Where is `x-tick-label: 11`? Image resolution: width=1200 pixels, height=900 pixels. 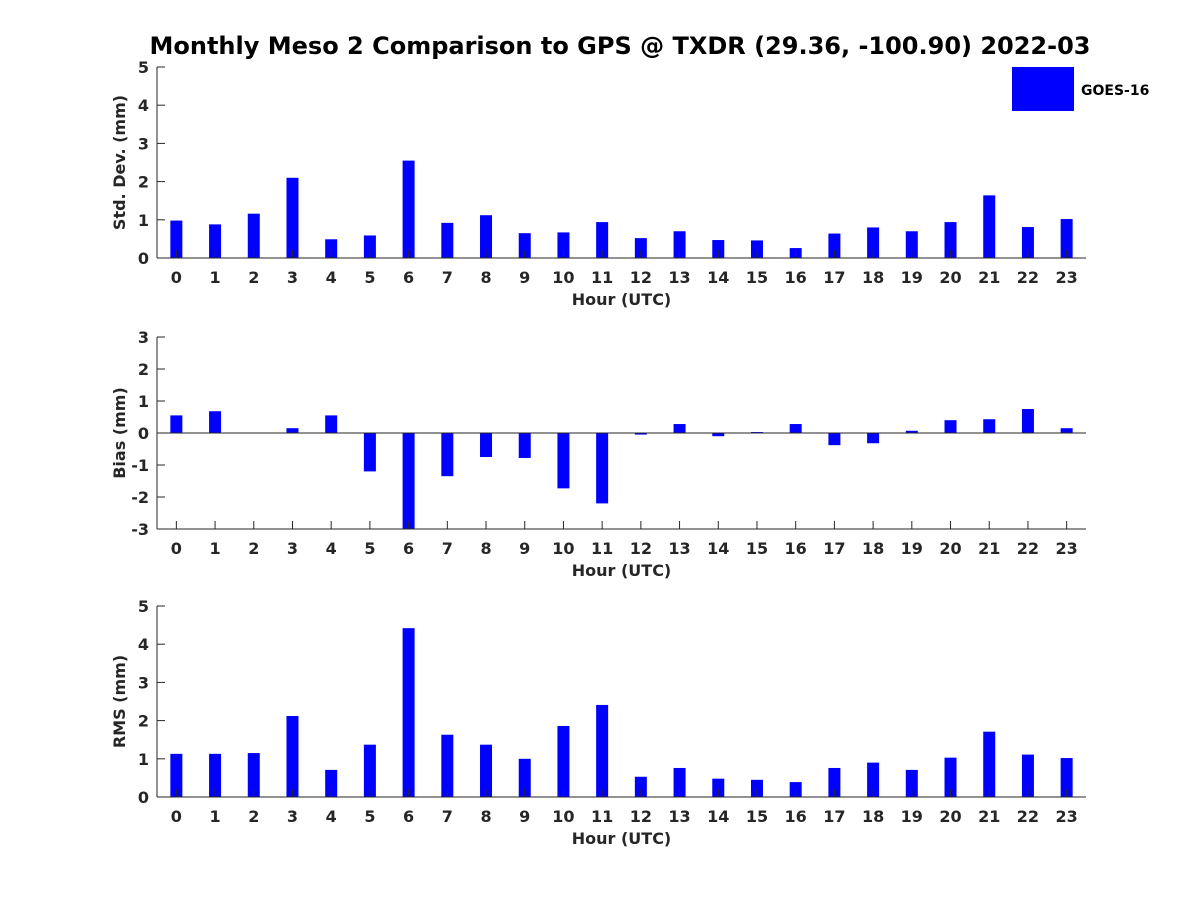 x-tick-label: 11 is located at coordinates (602, 548).